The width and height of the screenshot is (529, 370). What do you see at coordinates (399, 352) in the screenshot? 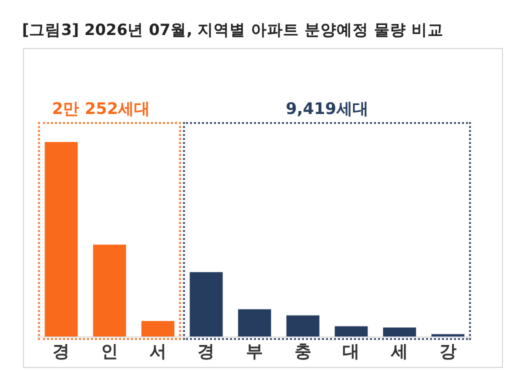
I see `x-tick-label: 세` at bounding box center [399, 352].